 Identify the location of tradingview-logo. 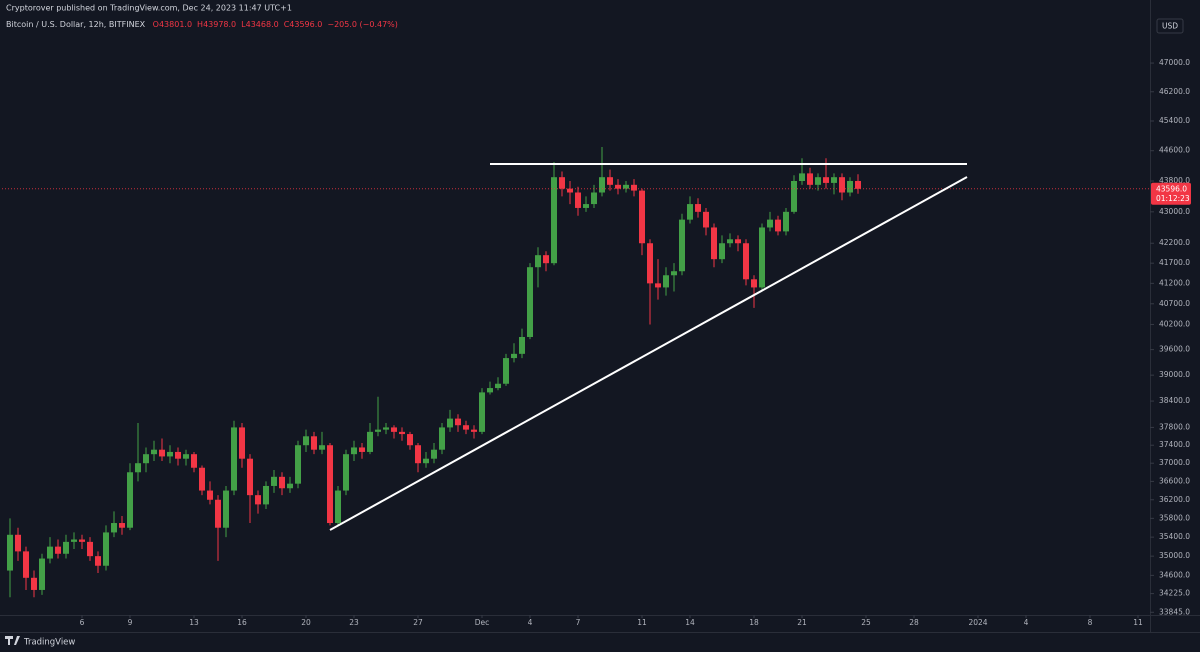
(12, 640).